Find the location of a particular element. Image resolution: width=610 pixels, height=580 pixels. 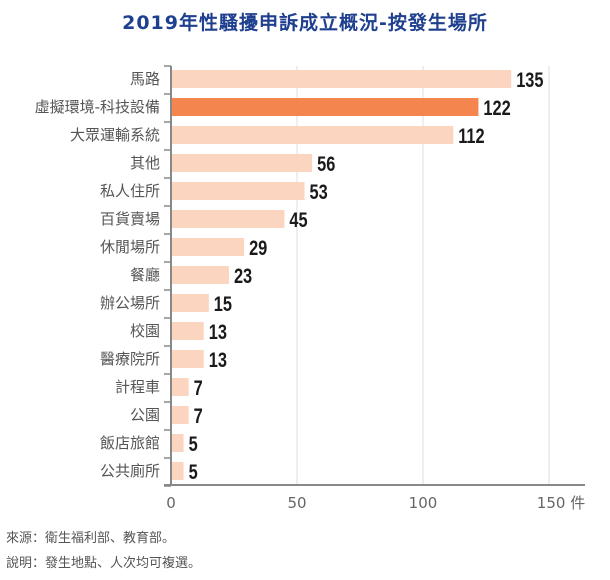

category-label: 公共廁所 is located at coordinates (130, 471).